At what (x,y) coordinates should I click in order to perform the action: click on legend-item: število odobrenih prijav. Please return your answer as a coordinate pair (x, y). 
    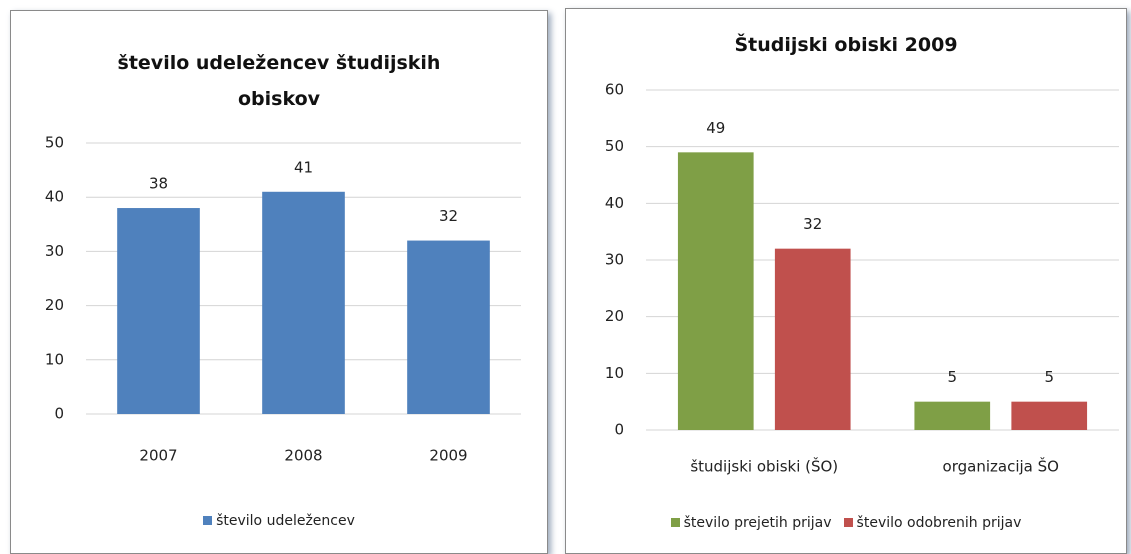
    Looking at the image, I should click on (932, 523).